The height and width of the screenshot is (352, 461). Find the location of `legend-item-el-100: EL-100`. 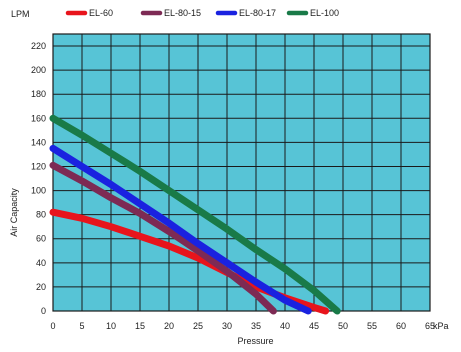

legend-item-el-100: EL-100 is located at coordinates (312, 13).